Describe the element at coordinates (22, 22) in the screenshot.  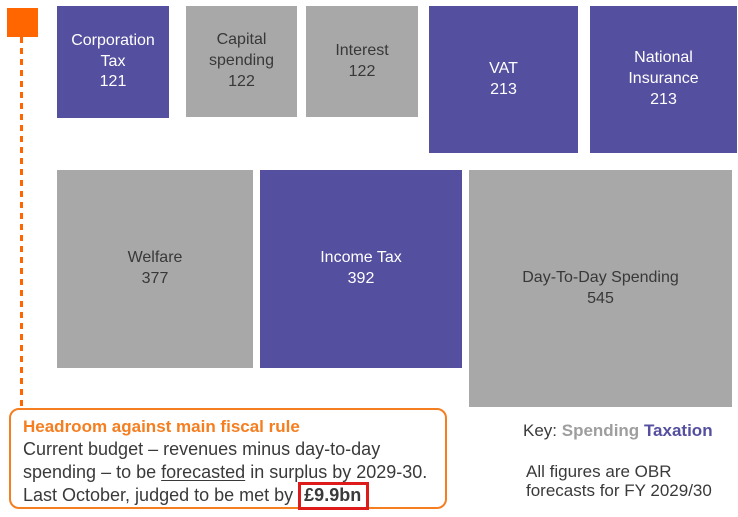
I see `annotation-marker-square` at that location.